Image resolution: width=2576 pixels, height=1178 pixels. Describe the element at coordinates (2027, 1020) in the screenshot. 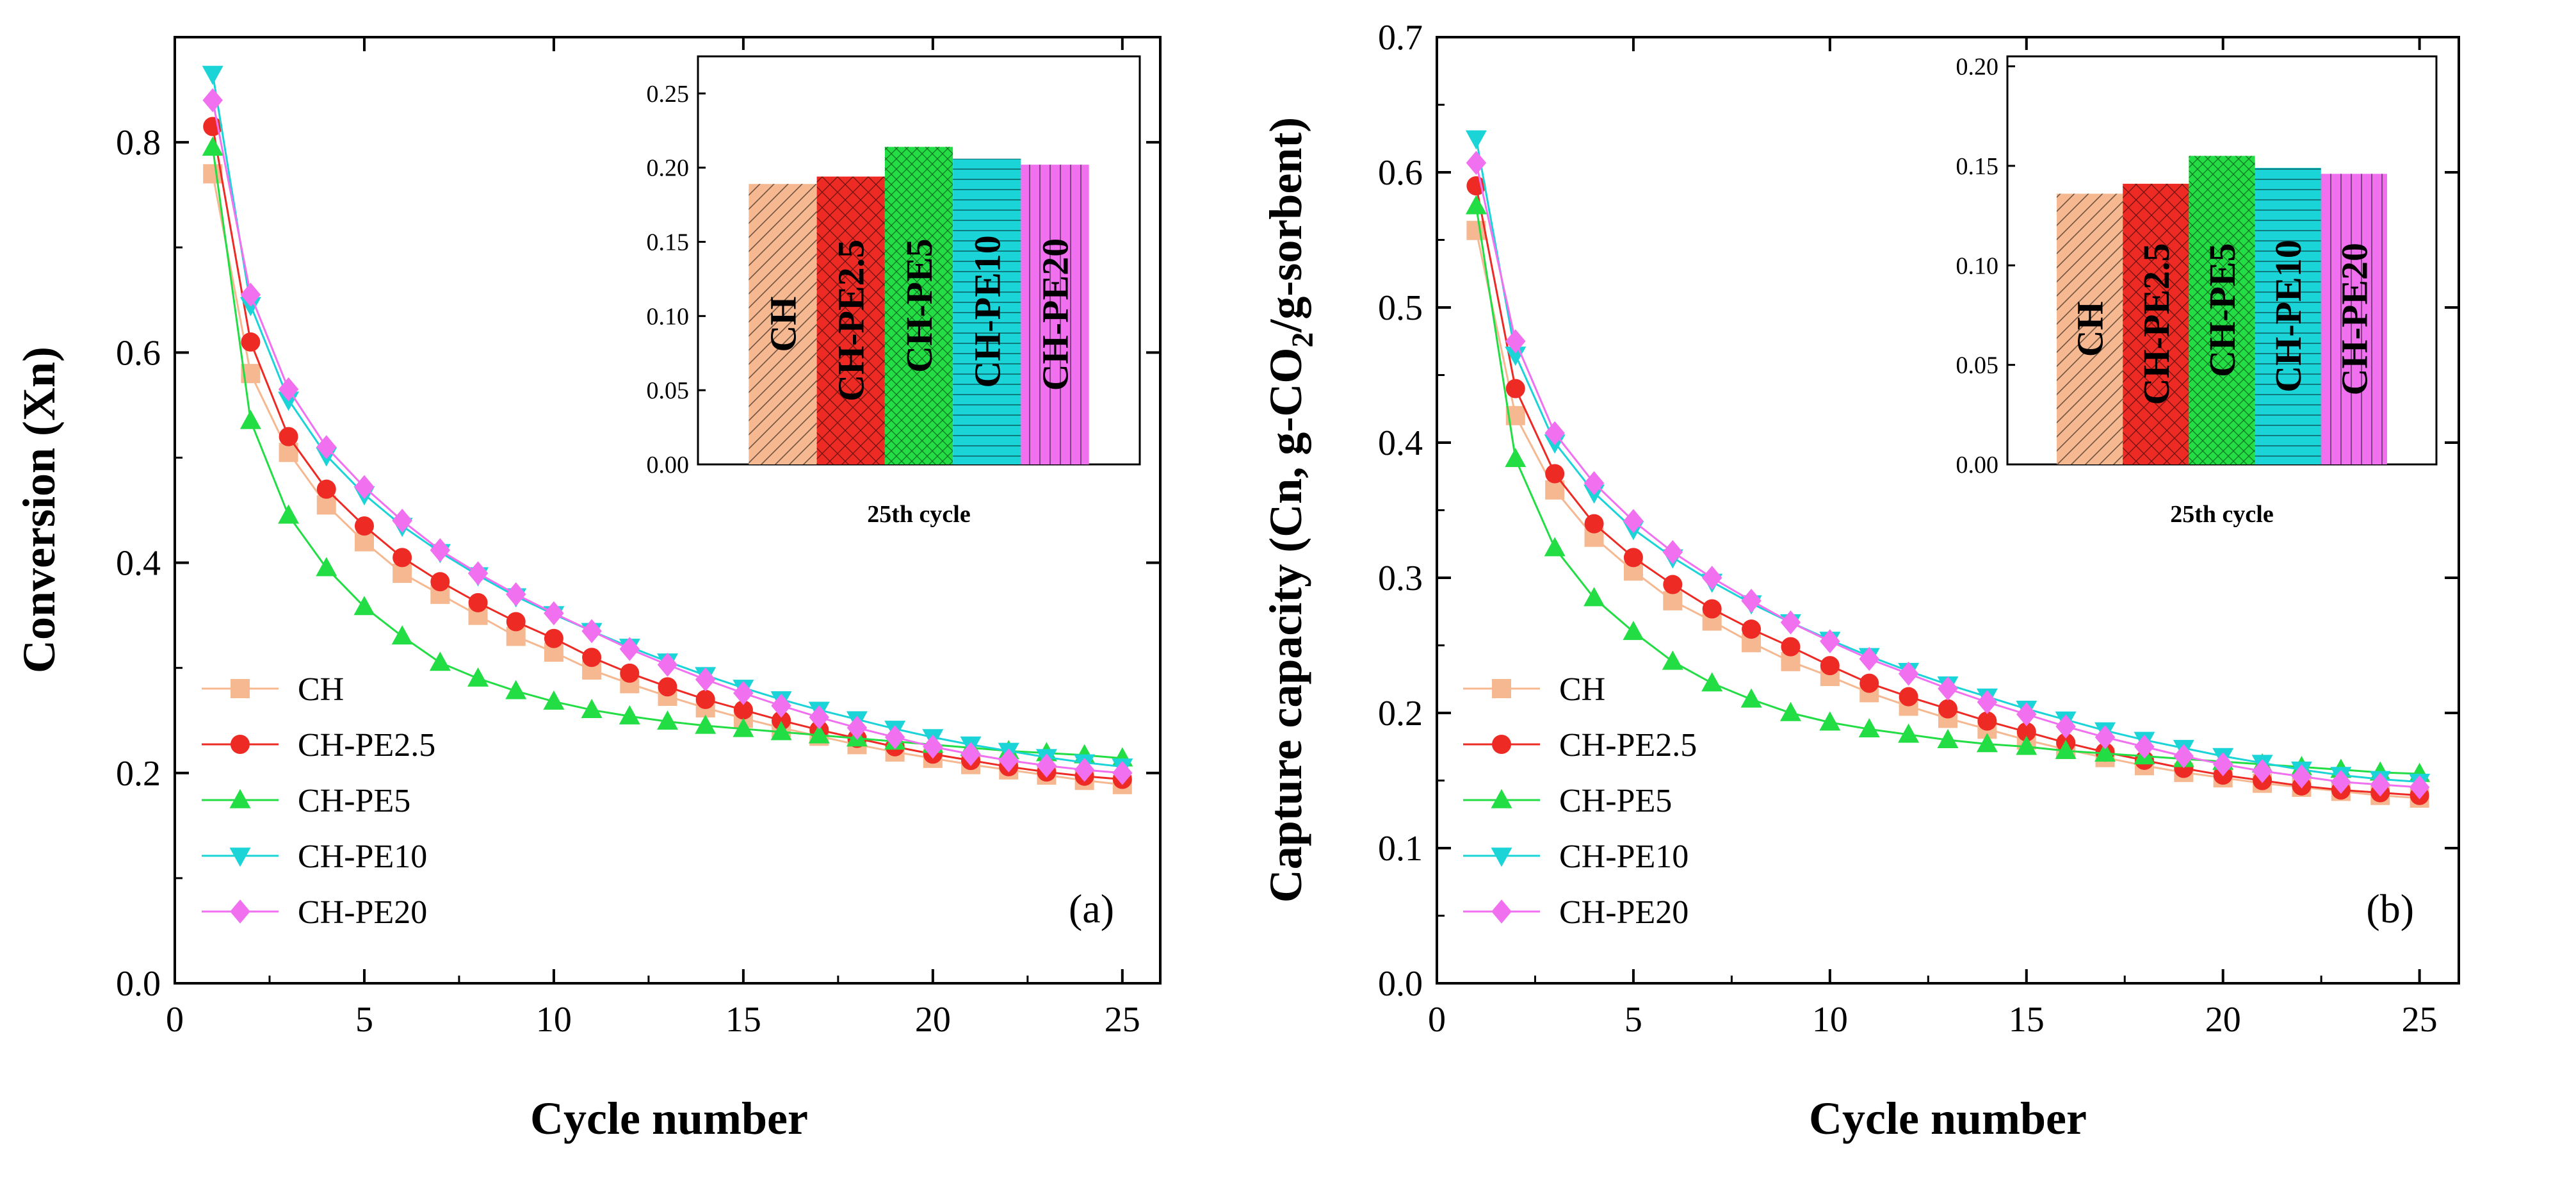

I see `x-tick-label: 15` at that location.